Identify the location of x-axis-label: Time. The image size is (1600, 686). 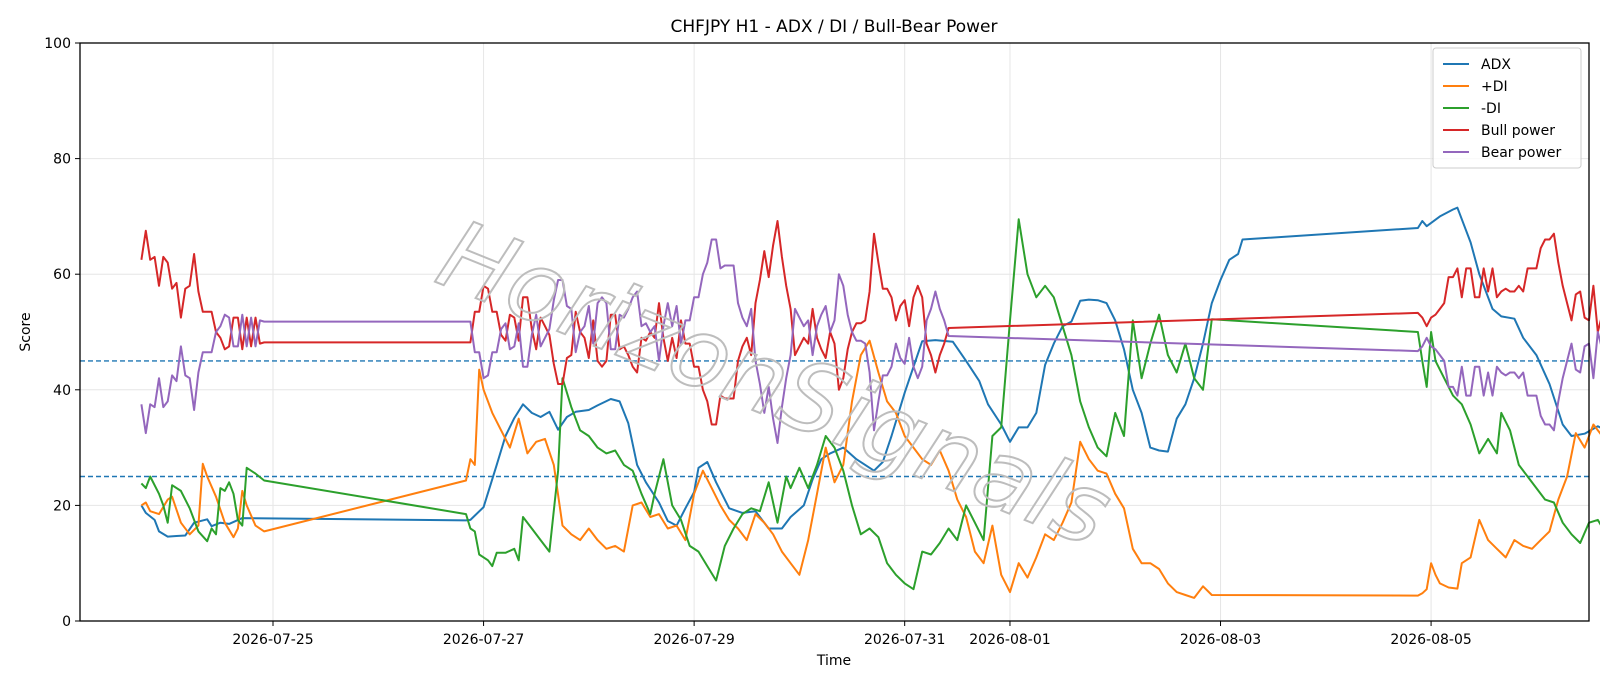
(833, 661).